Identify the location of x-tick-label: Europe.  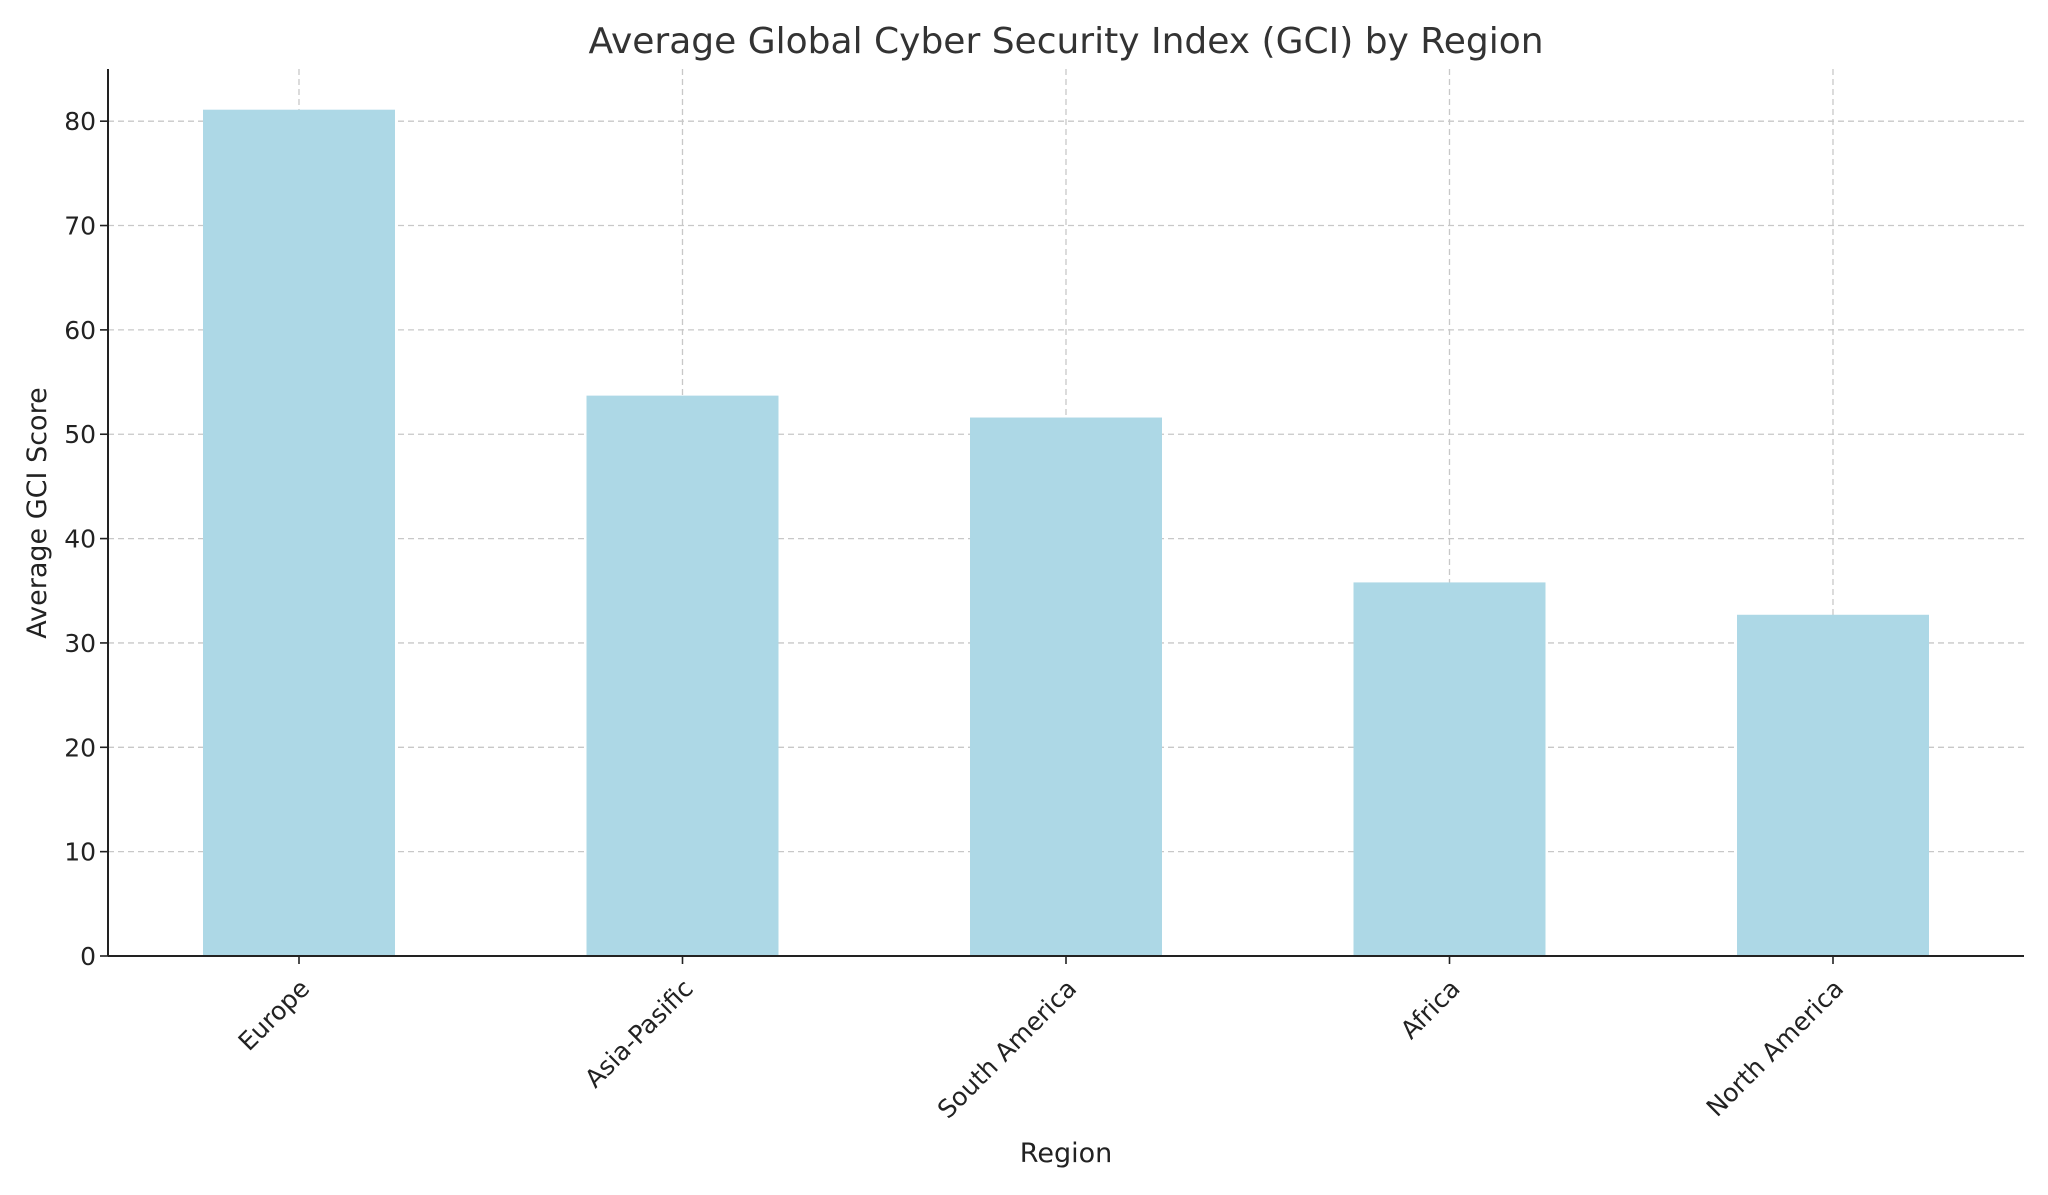
(274, 1015).